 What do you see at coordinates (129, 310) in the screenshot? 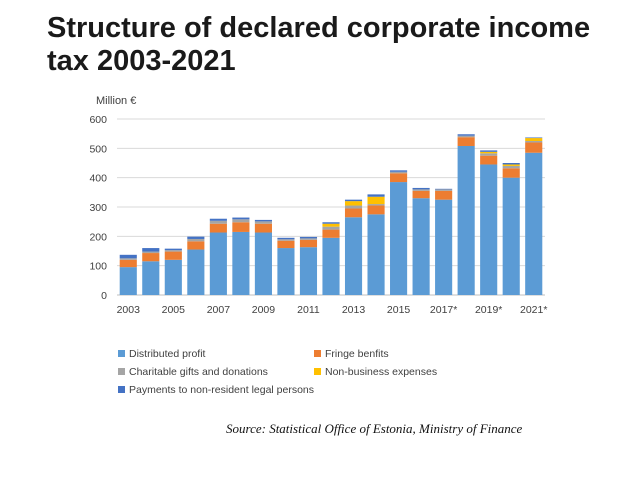
I see `x-tick-label: 2003` at bounding box center [129, 310].